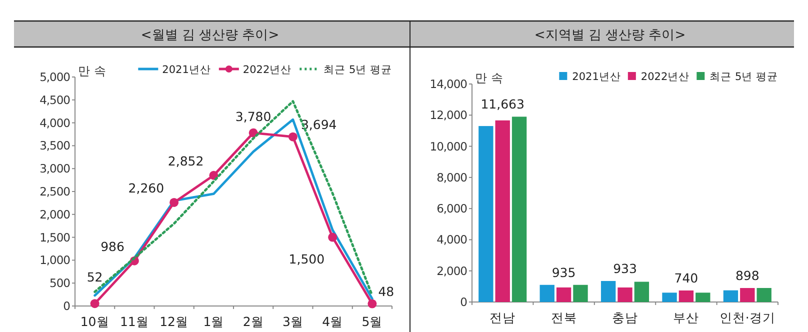  What do you see at coordinates (564, 272) in the screenshot?
I see `data-label: 935` at bounding box center [564, 272].